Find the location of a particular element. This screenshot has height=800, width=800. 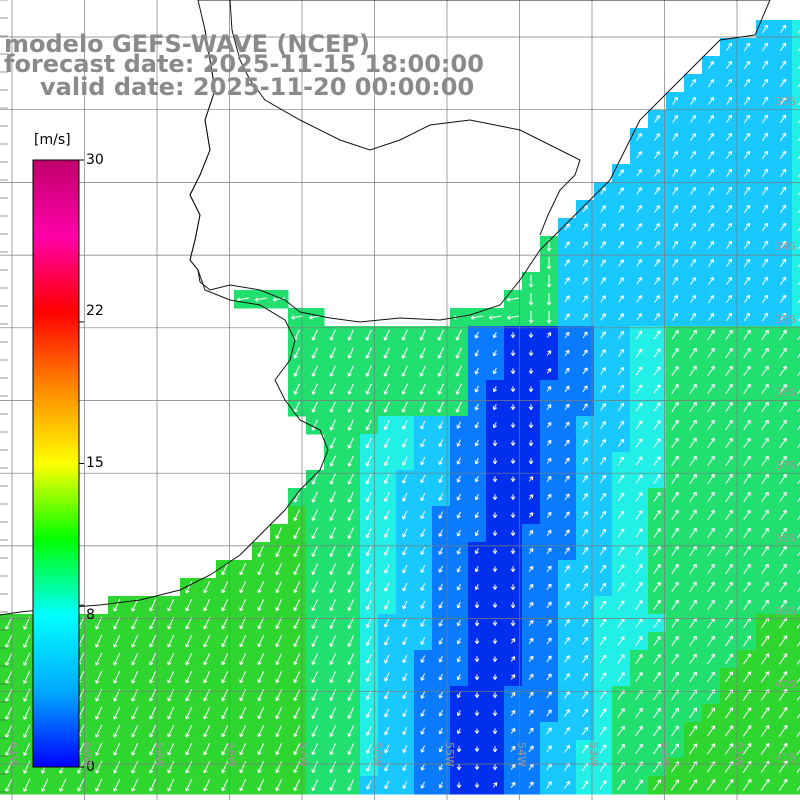

colorbar-tick-15: 15 is located at coordinates (95, 463).